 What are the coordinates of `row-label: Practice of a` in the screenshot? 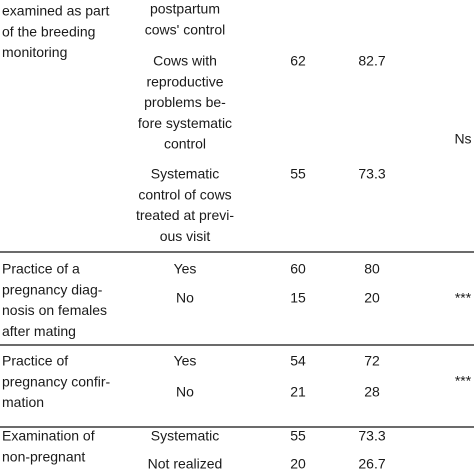 It's located at (41, 269).